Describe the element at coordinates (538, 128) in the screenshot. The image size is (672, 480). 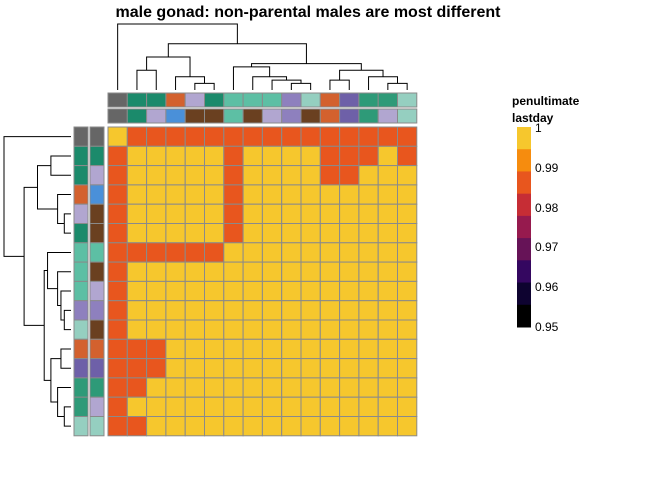
I see `legend-tick-1: 1` at that location.